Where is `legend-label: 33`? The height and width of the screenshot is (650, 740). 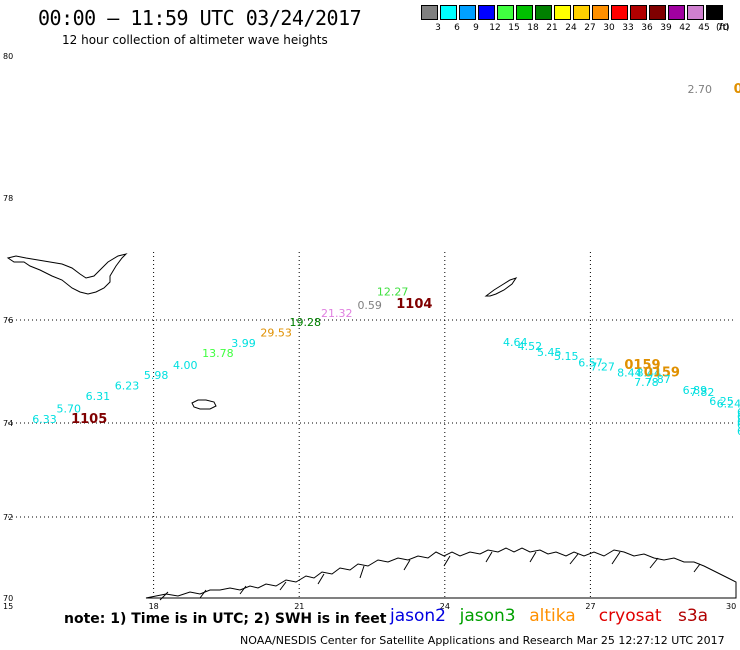
legend-label: 33 is located at coordinates (628, 28).